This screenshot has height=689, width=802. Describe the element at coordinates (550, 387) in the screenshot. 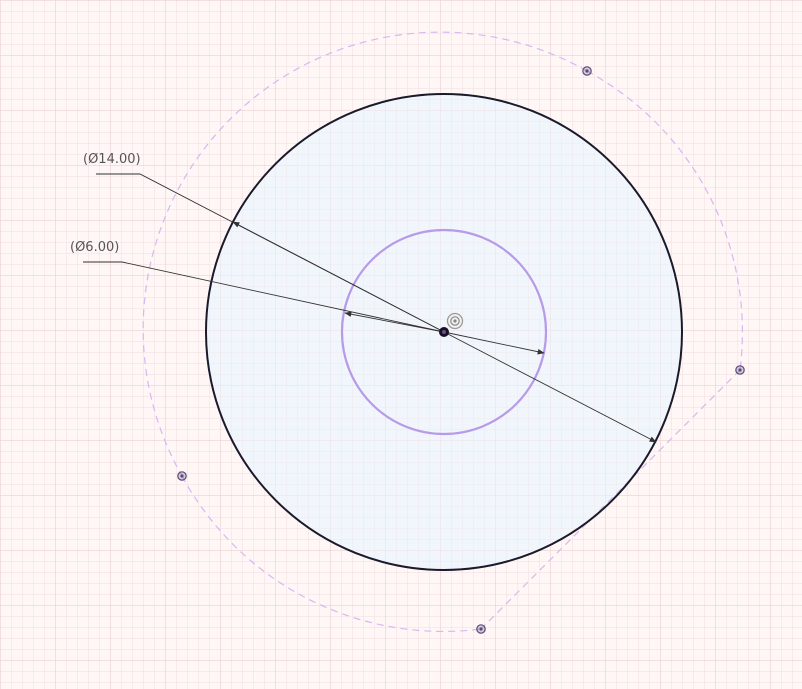

I see `dimension-line-outer-far` at that location.